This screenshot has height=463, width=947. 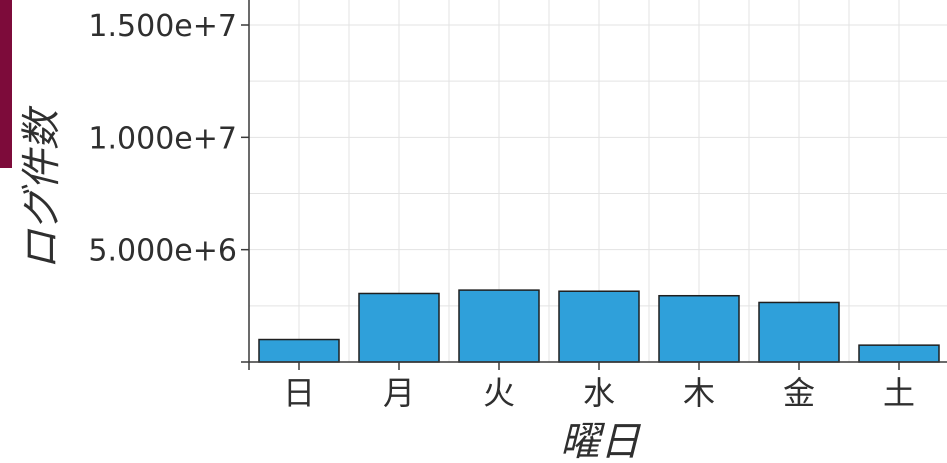 What do you see at coordinates (699, 393) in the screenshot?
I see `x-tick-label: 木` at bounding box center [699, 393].